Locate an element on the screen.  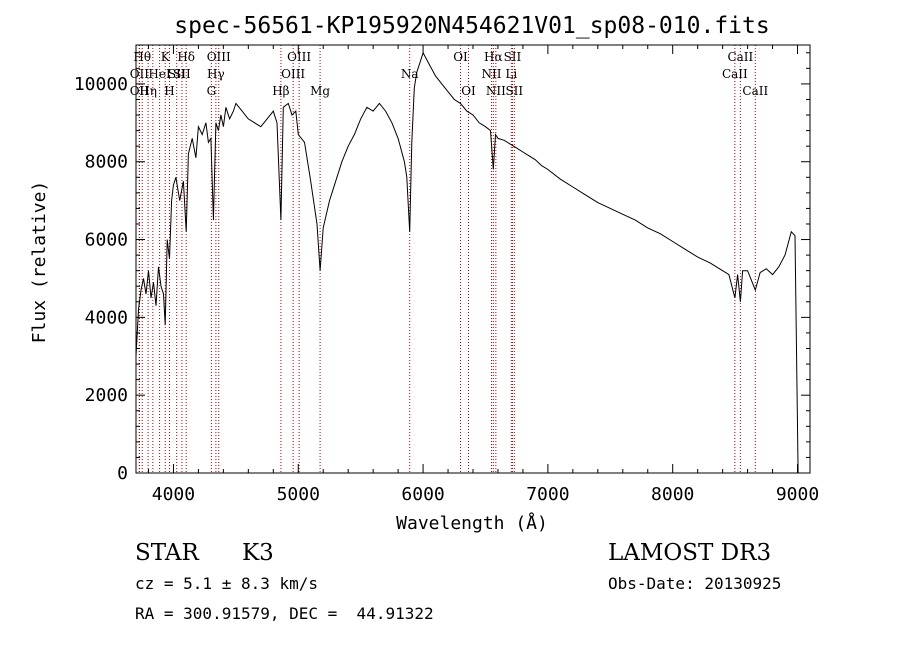
line-label-3: Hη is located at coordinates (148, 91).